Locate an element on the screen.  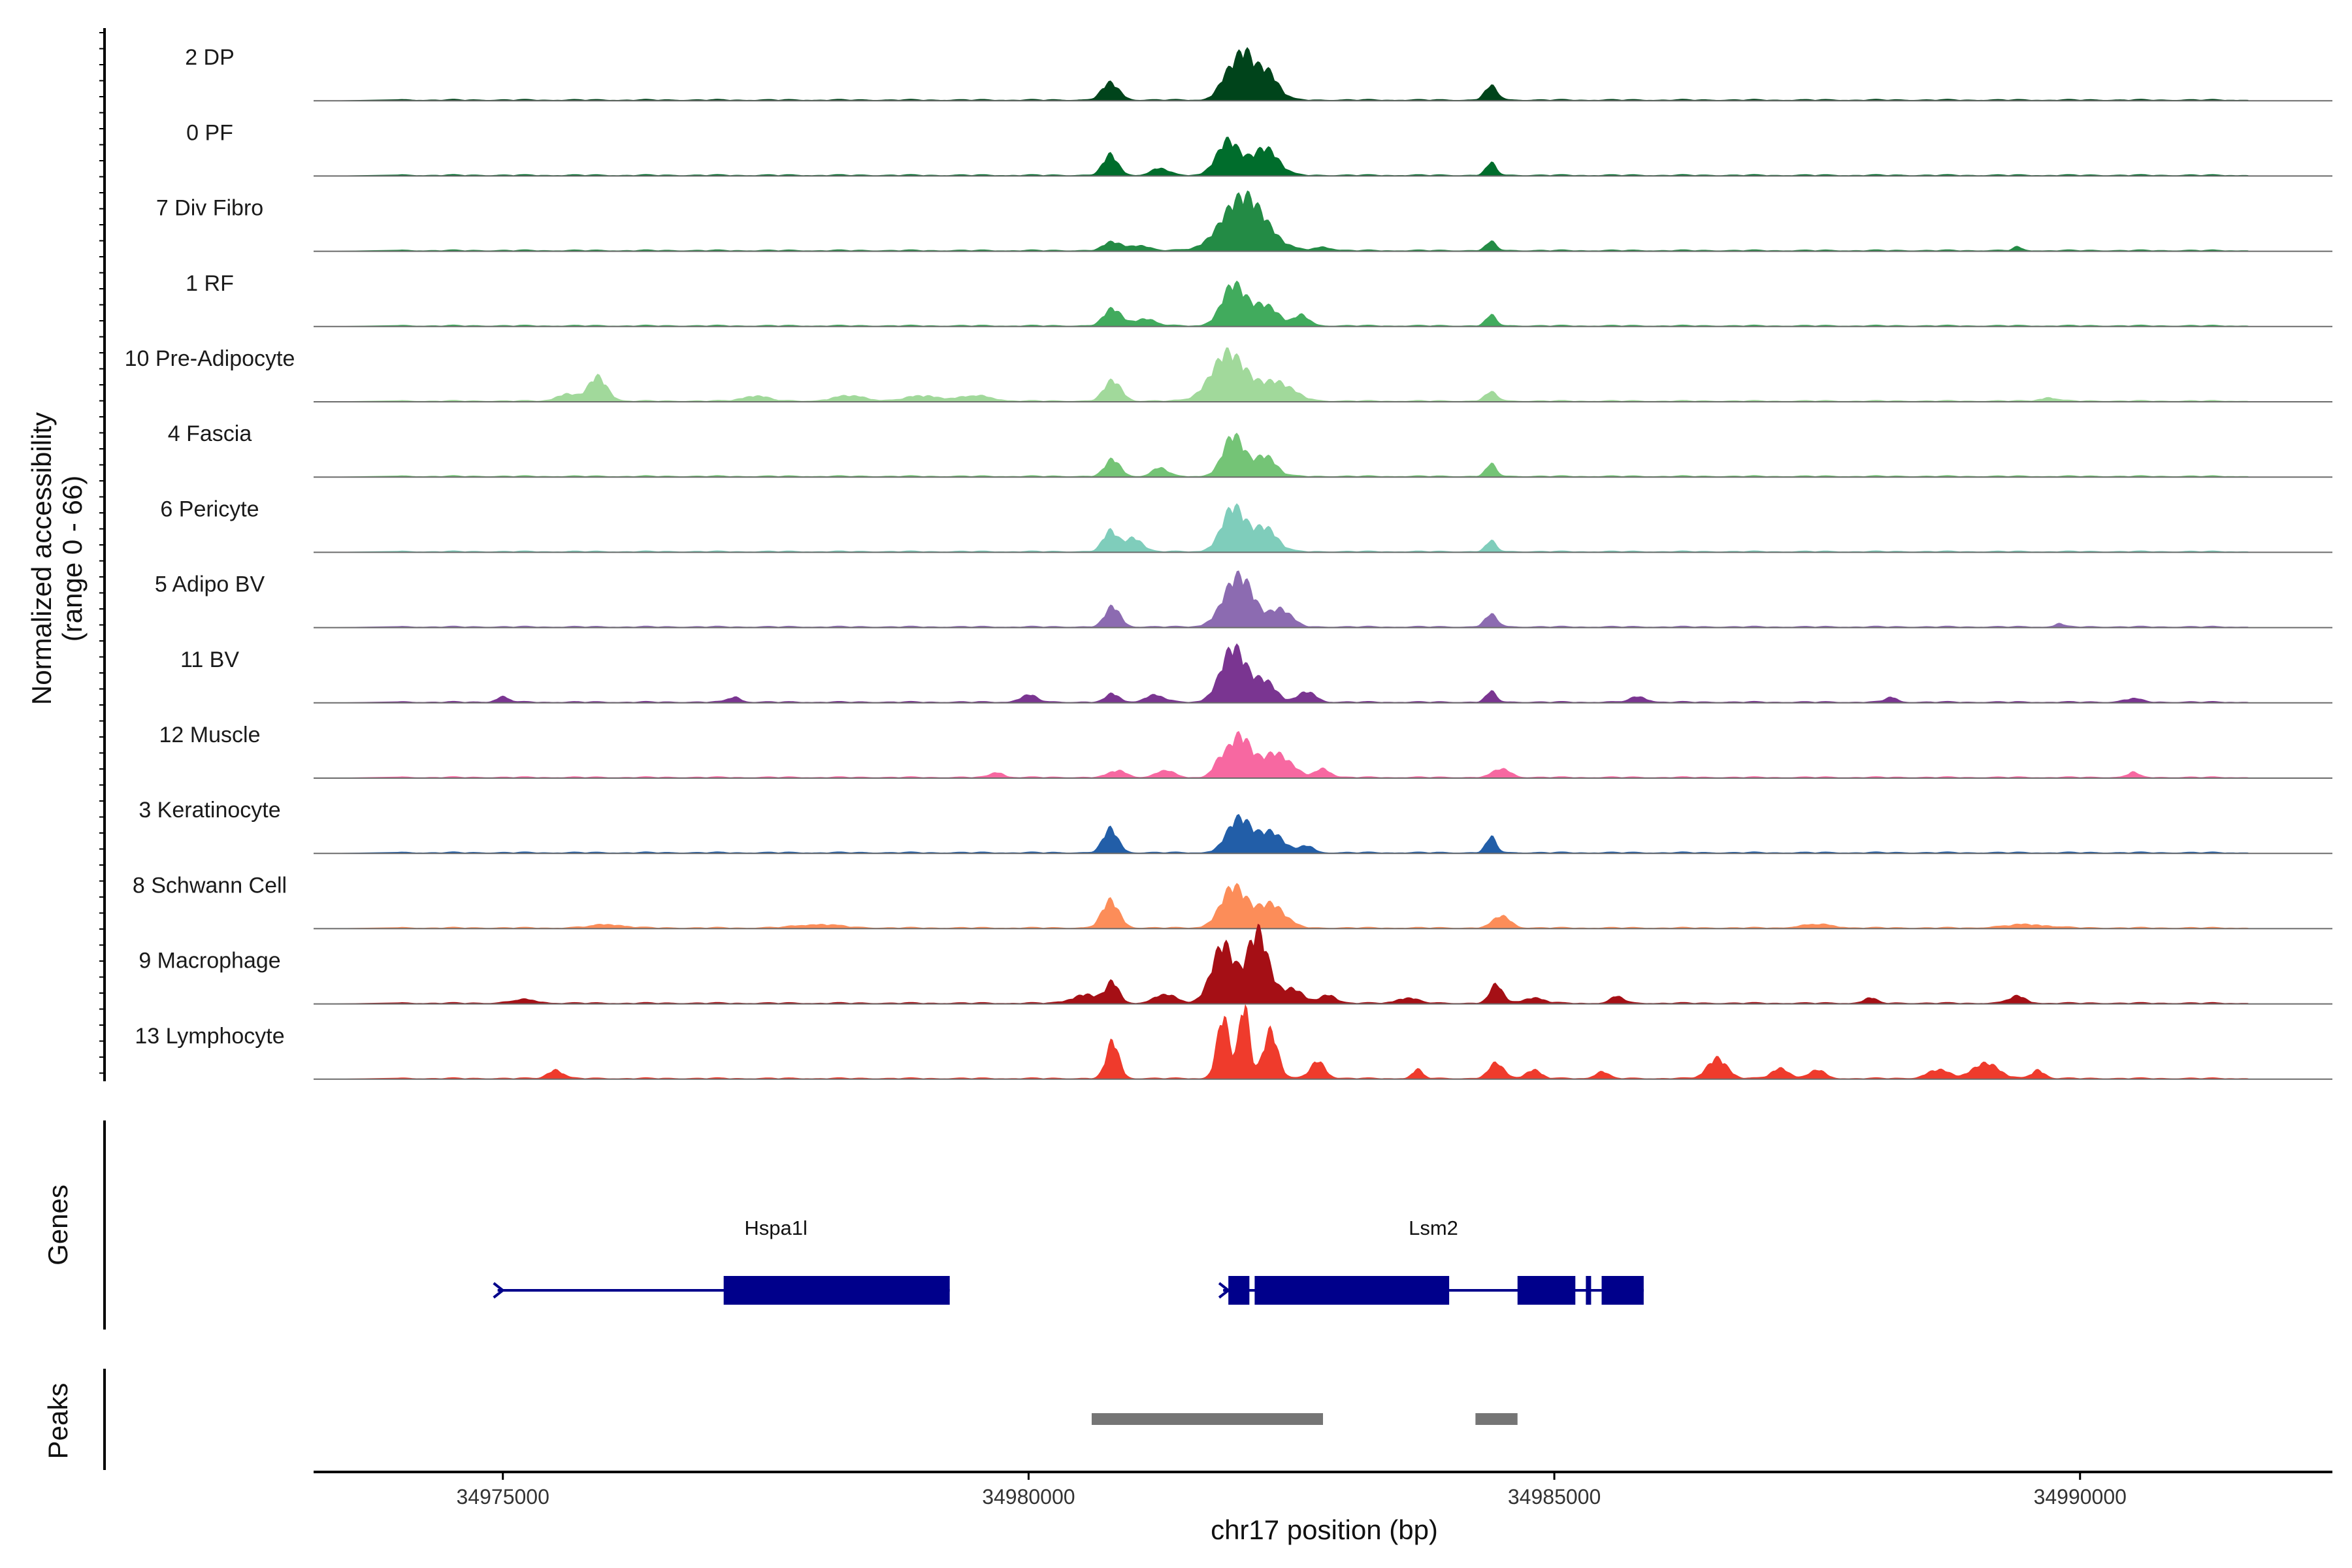
x-axis-title: chr17 position (bp) is located at coordinates (1324, 1529).